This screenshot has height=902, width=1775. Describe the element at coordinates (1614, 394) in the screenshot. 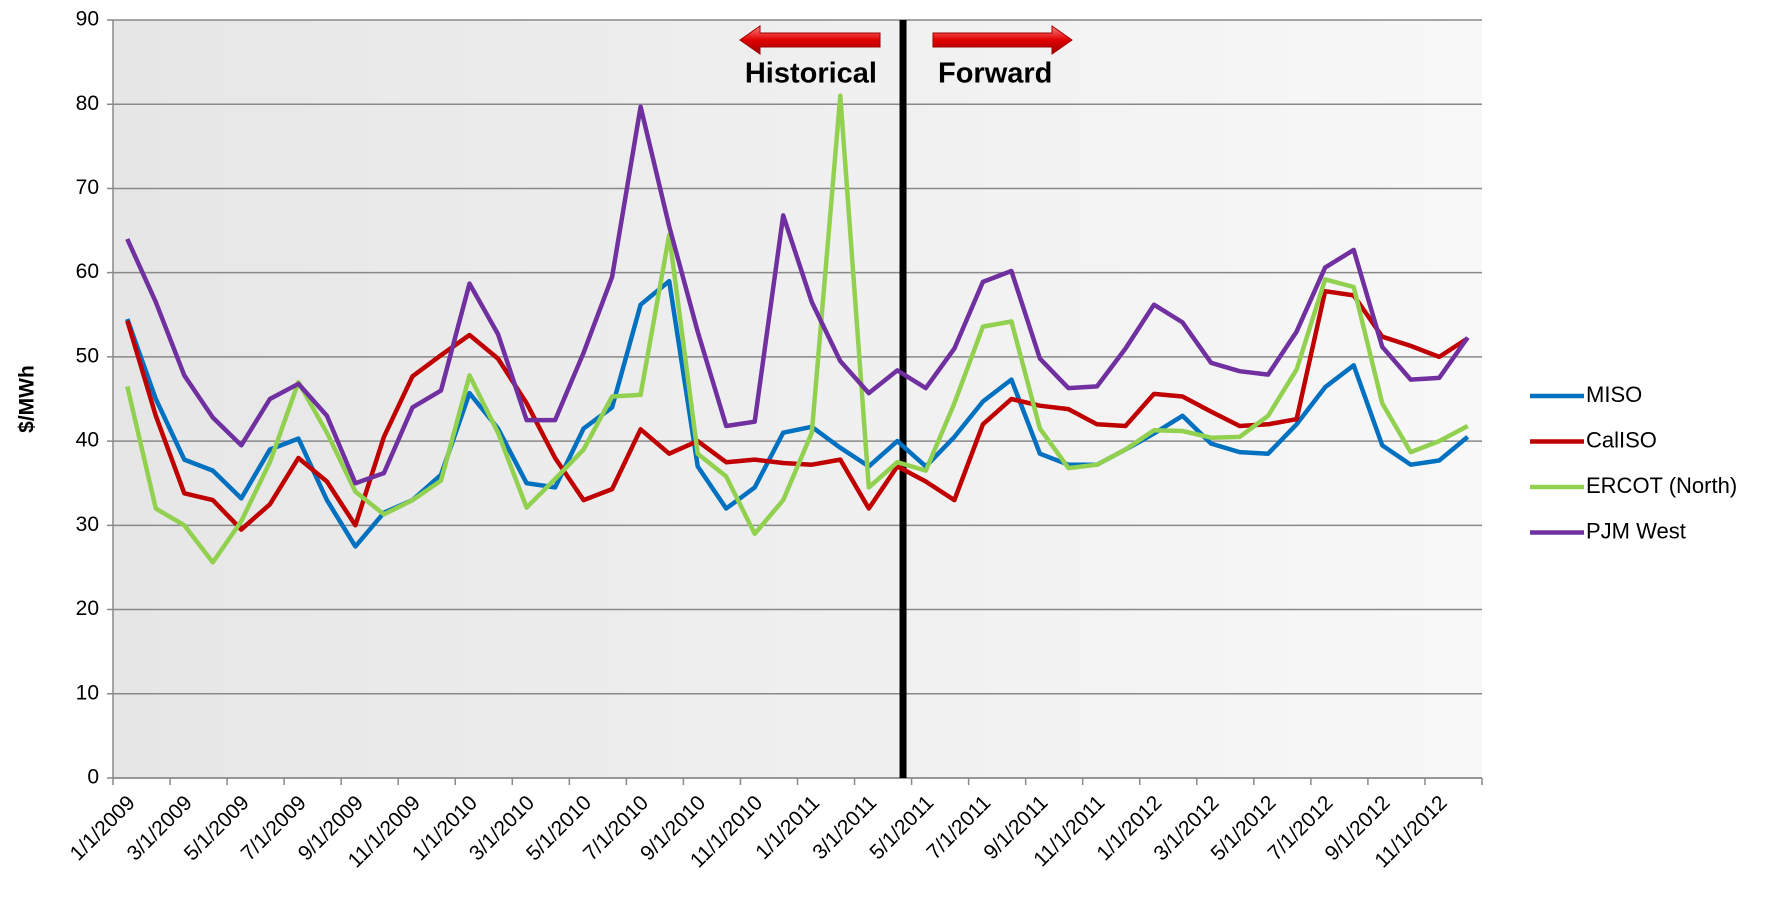

I see `legend-label: MISO` at that location.